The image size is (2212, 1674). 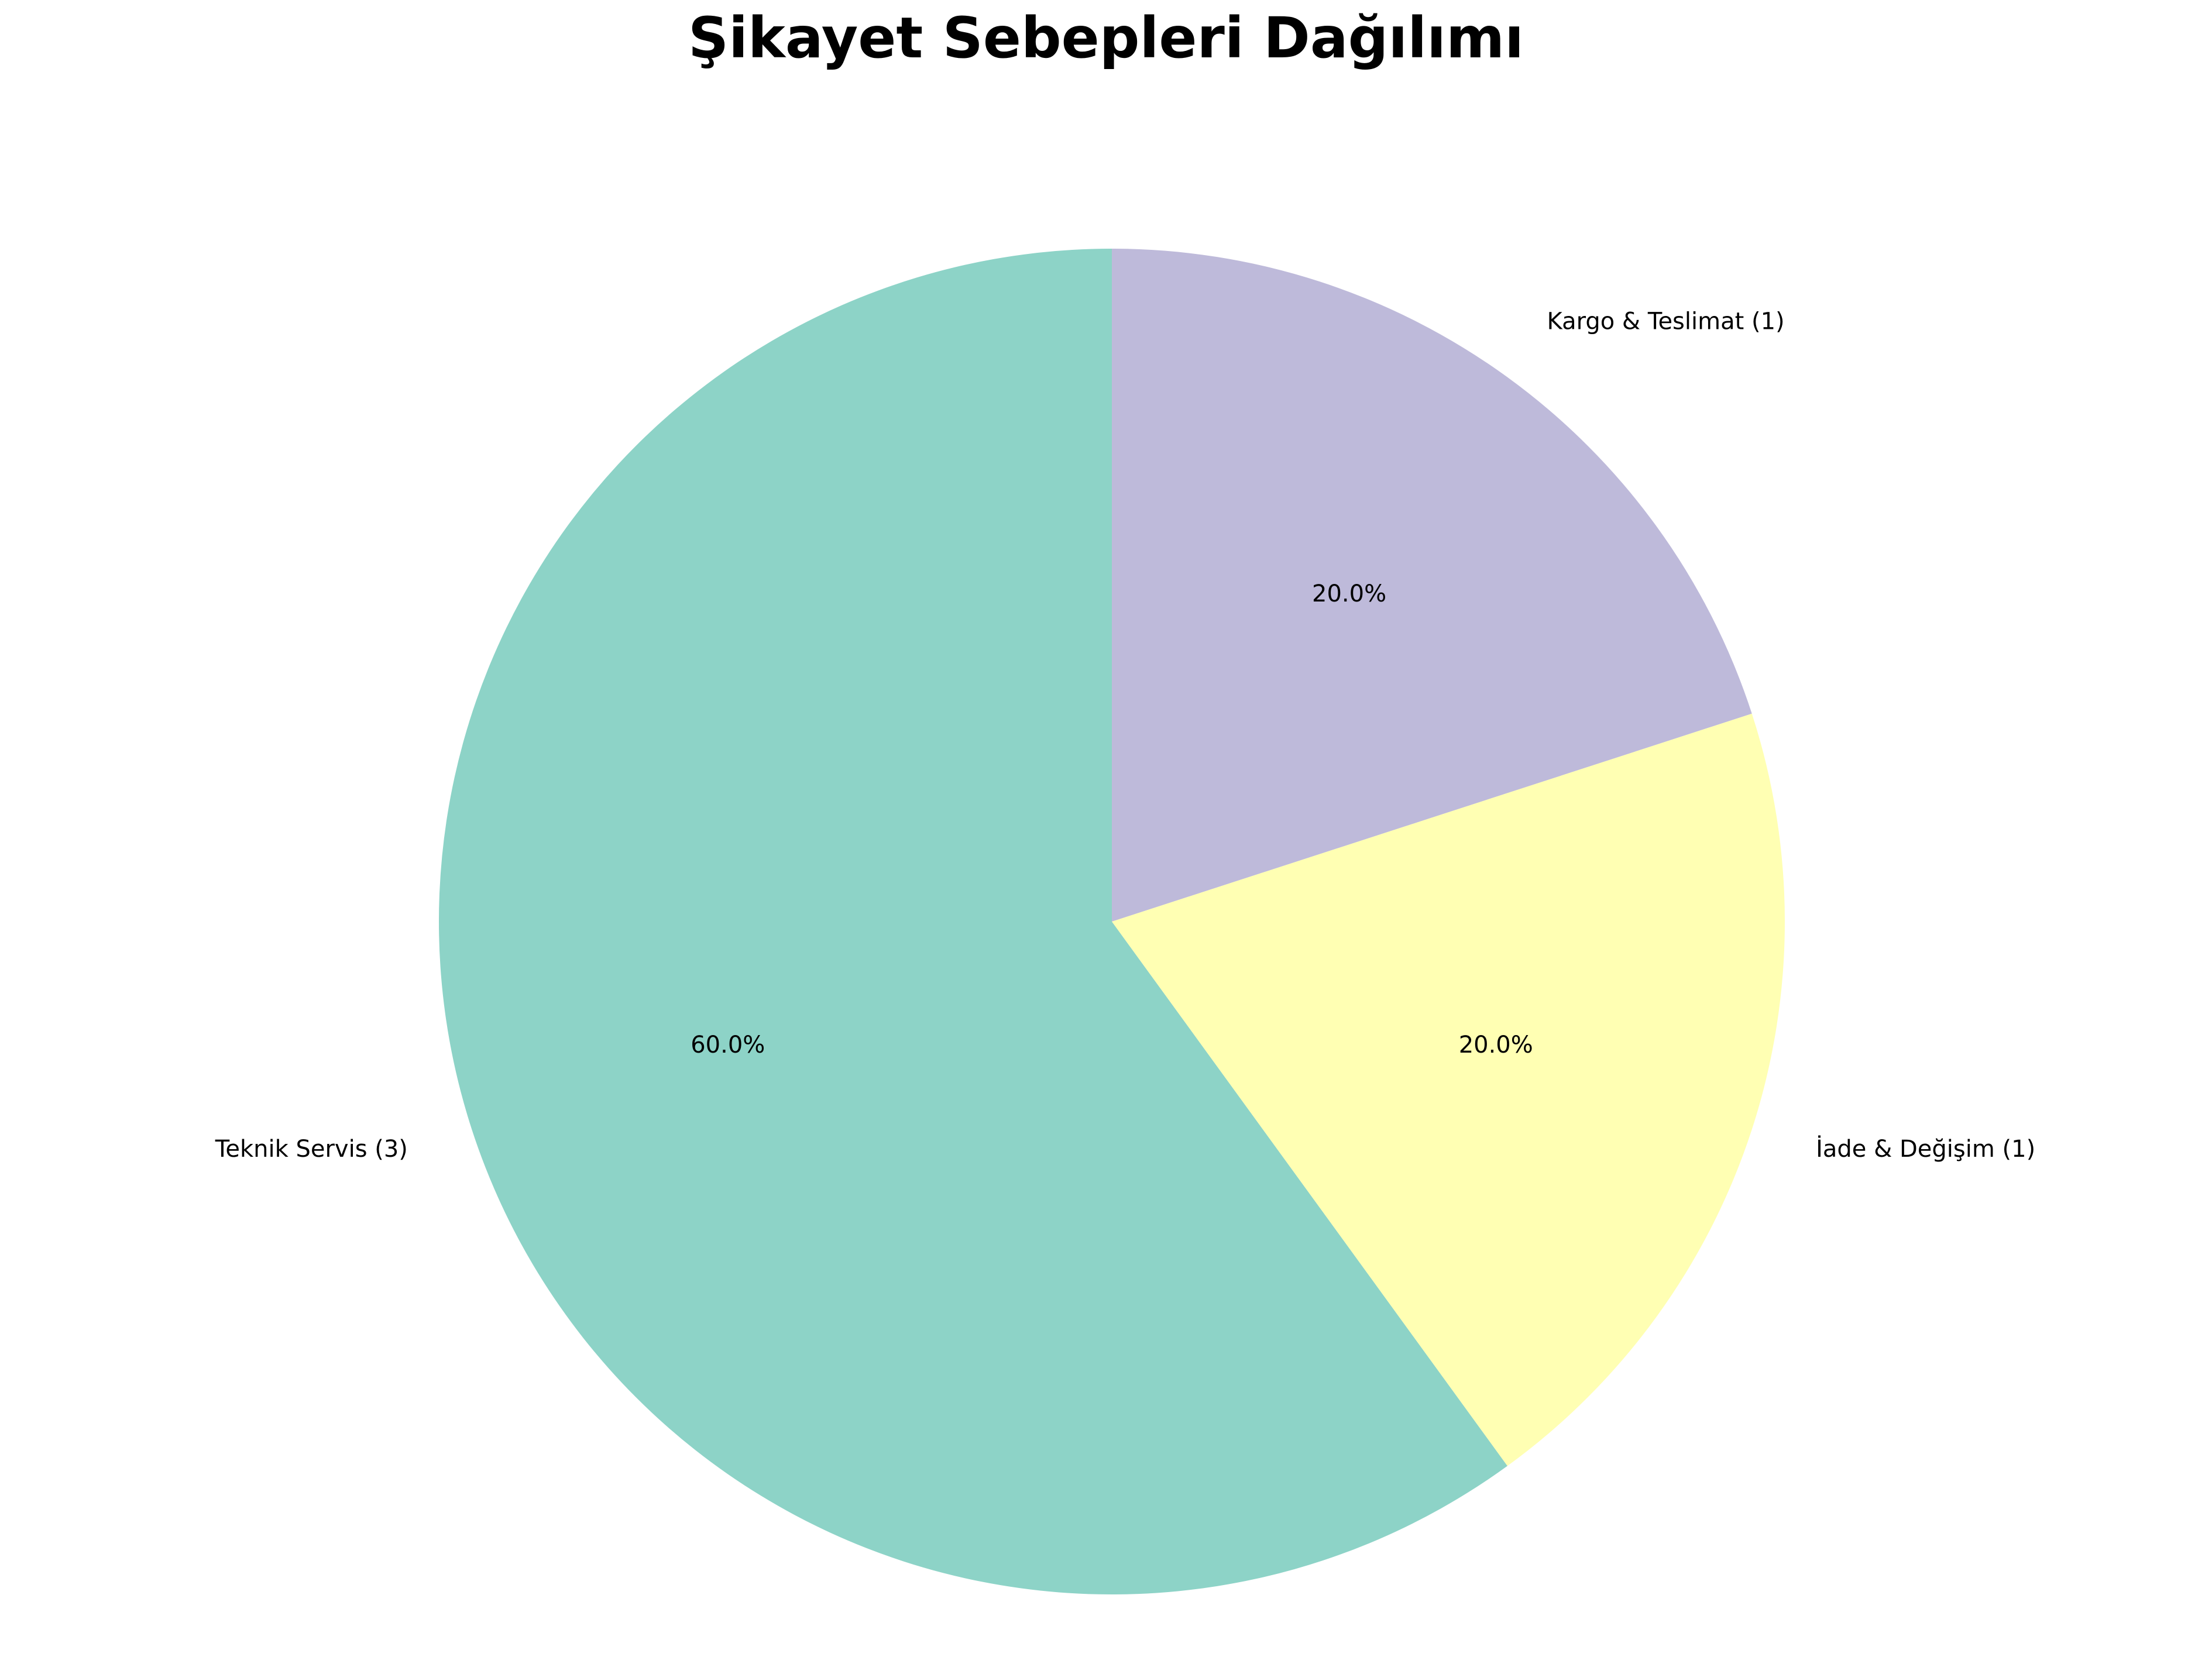 What do you see at coordinates (1925, 1149) in the screenshot?
I see `slice-label-iade-degisim: İade & Değişim (1)` at bounding box center [1925, 1149].